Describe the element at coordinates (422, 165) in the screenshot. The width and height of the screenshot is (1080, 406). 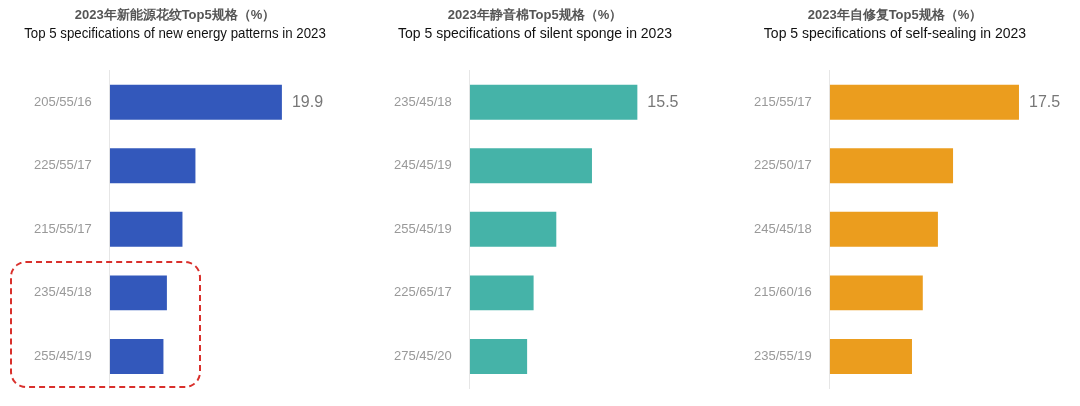
I see `y-tick-label: 245/45/19` at that location.